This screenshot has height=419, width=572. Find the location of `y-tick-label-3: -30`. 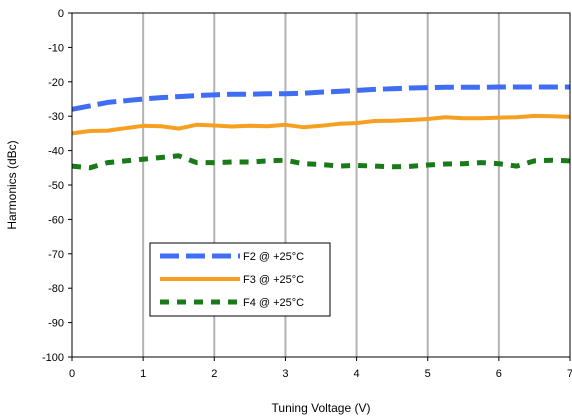

y-tick-label-3: -30 is located at coordinates (56, 117).